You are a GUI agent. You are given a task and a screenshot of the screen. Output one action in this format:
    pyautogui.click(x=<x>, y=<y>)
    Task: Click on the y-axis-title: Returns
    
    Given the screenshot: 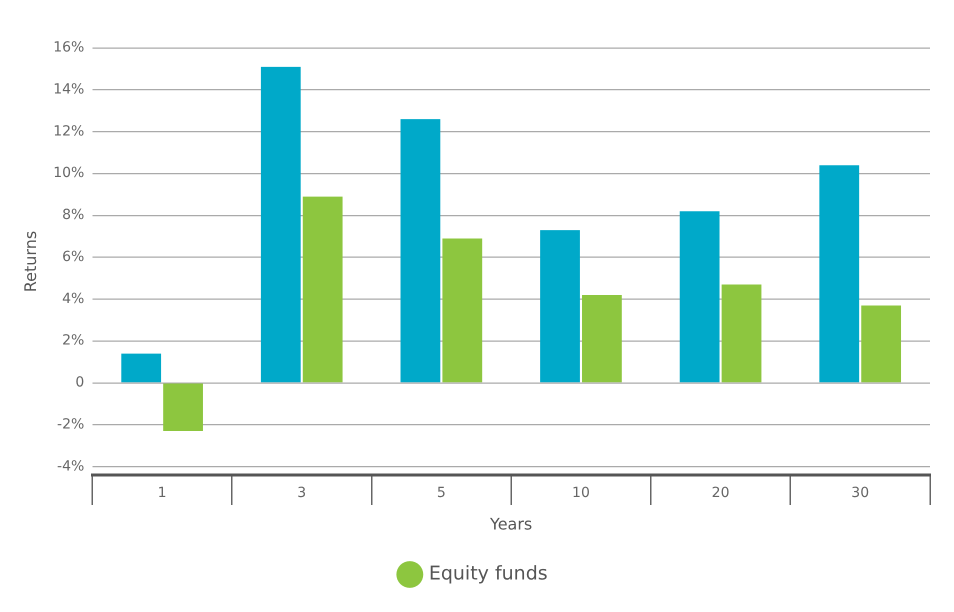 What is the action you would take?
    pyautogui.click(x=30, y=261)
    